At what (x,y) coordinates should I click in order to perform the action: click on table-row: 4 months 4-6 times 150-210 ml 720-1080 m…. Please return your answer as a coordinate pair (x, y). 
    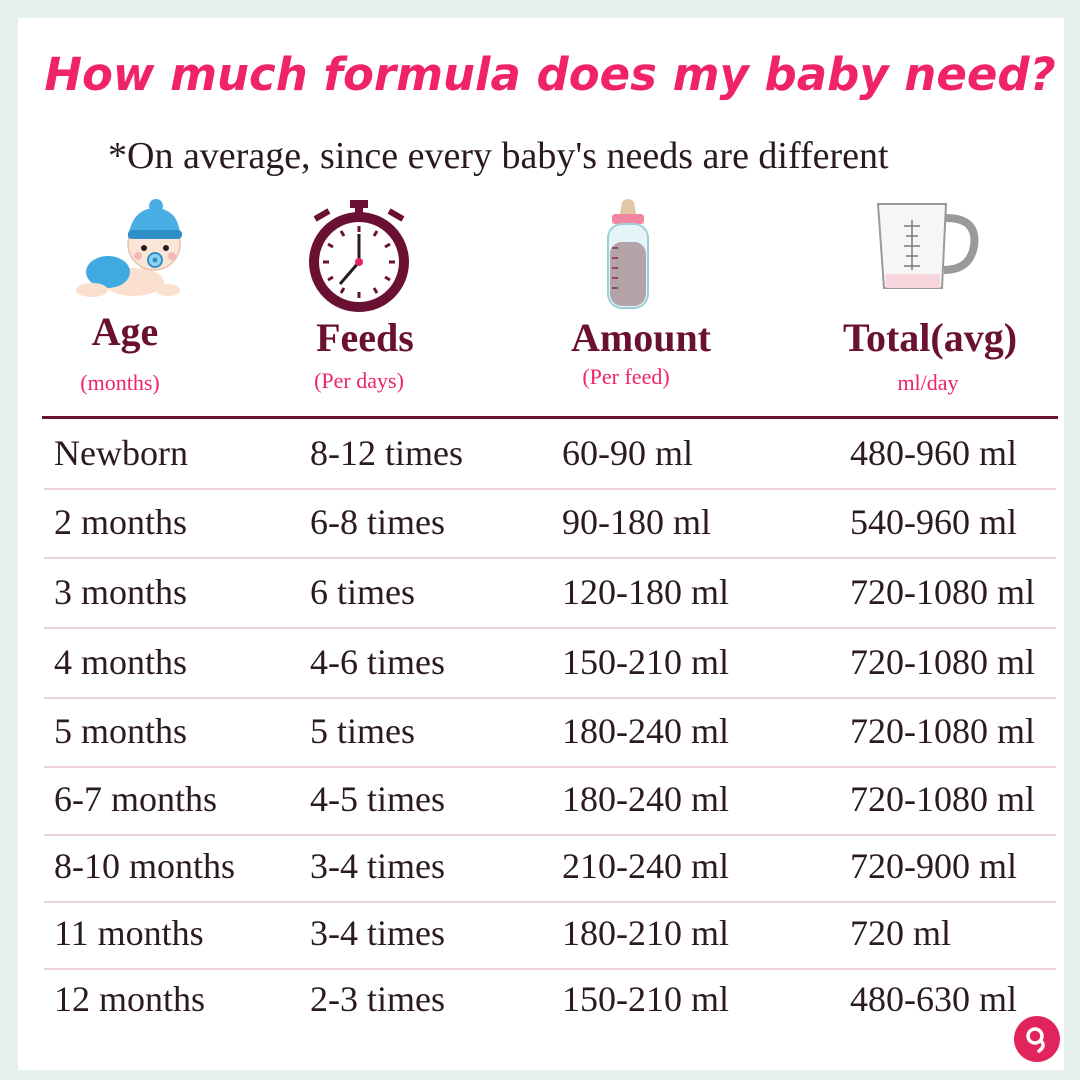
    Looking at the image, I should click on (550, 664).